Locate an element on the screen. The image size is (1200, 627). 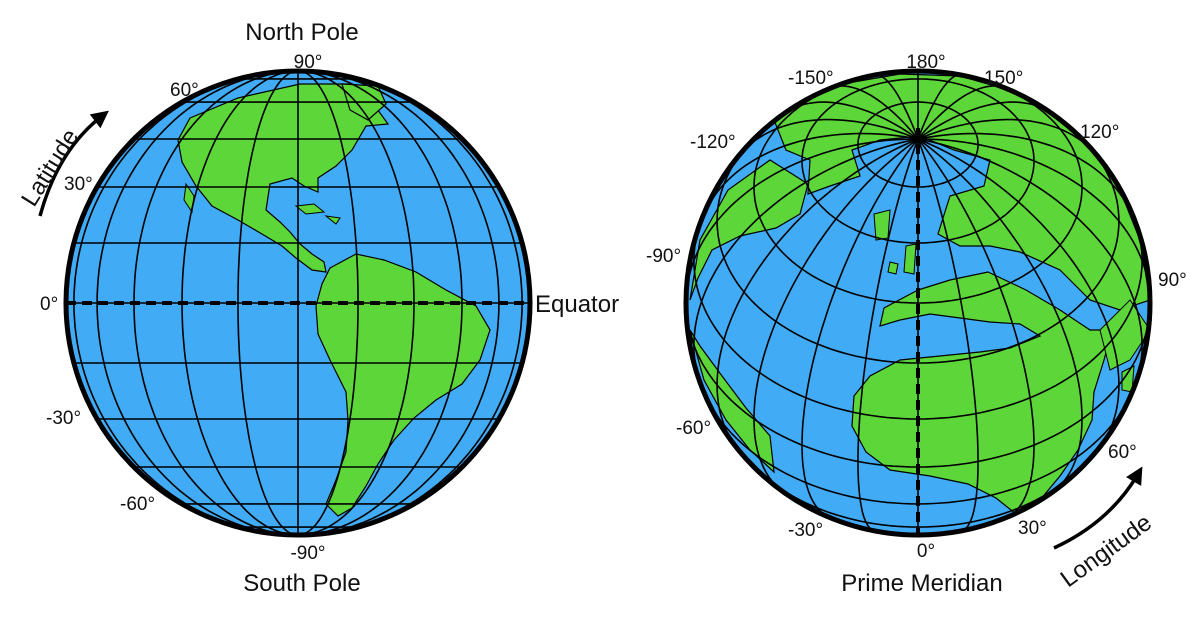
lon-label-120: 120° is located at coordinates (1099, 132).